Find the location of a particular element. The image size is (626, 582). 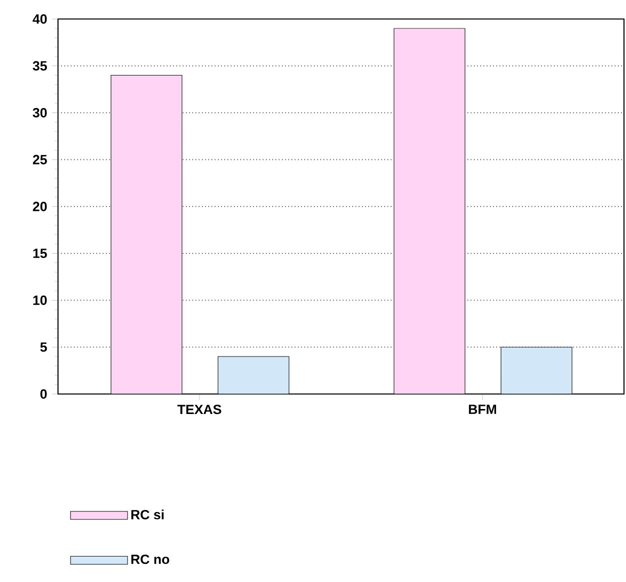

y-tick-label: 5 is located at coordinates (43, 347).